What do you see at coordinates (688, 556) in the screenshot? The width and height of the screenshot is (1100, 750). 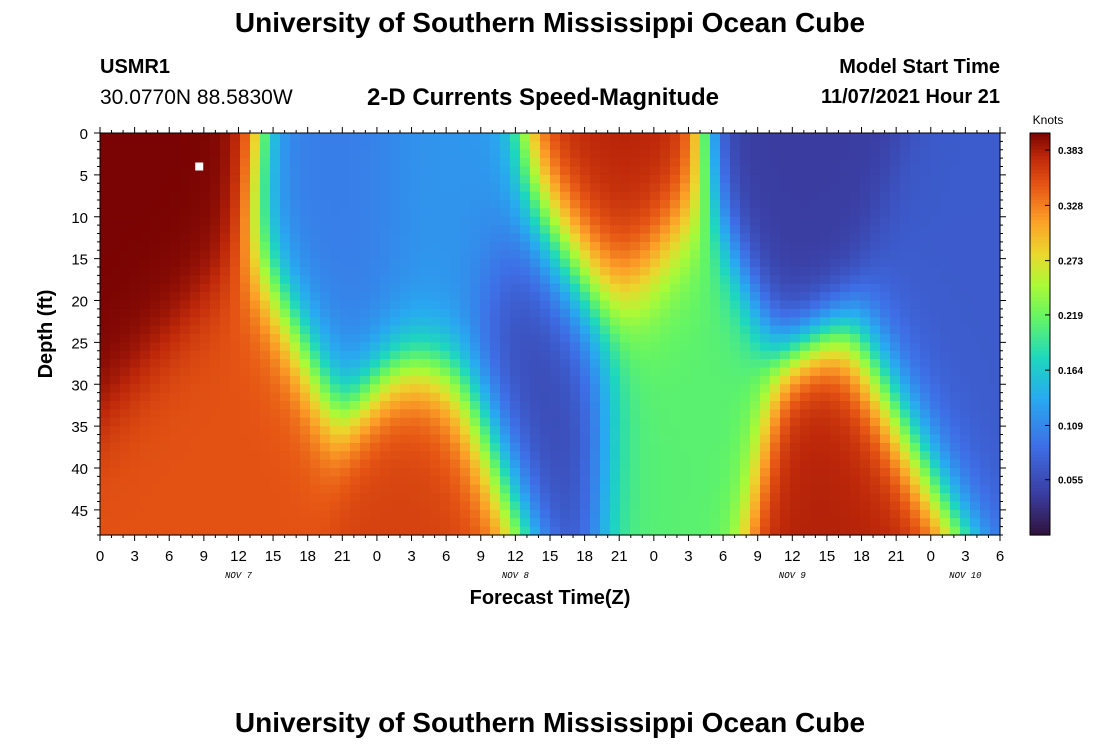 I see `x-tick-label: 3` at bounding box center [688, 556].